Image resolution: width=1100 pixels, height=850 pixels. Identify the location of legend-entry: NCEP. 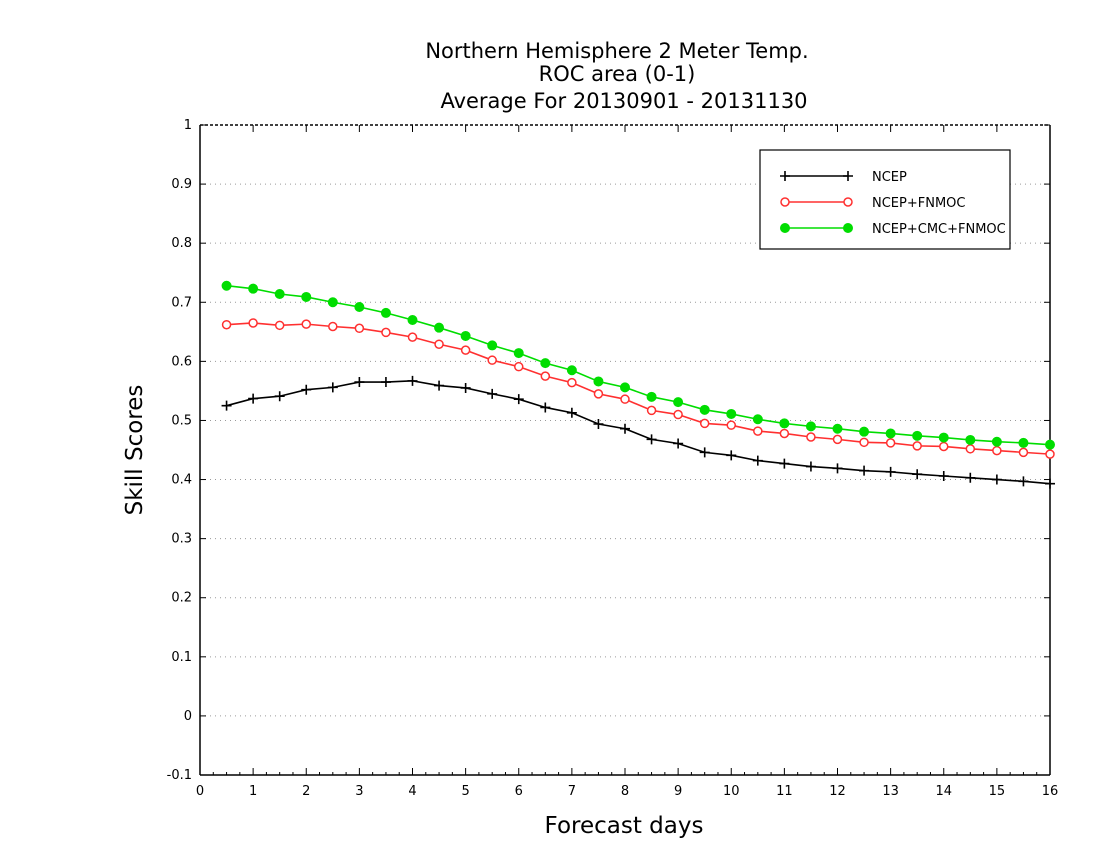
(843, 177).